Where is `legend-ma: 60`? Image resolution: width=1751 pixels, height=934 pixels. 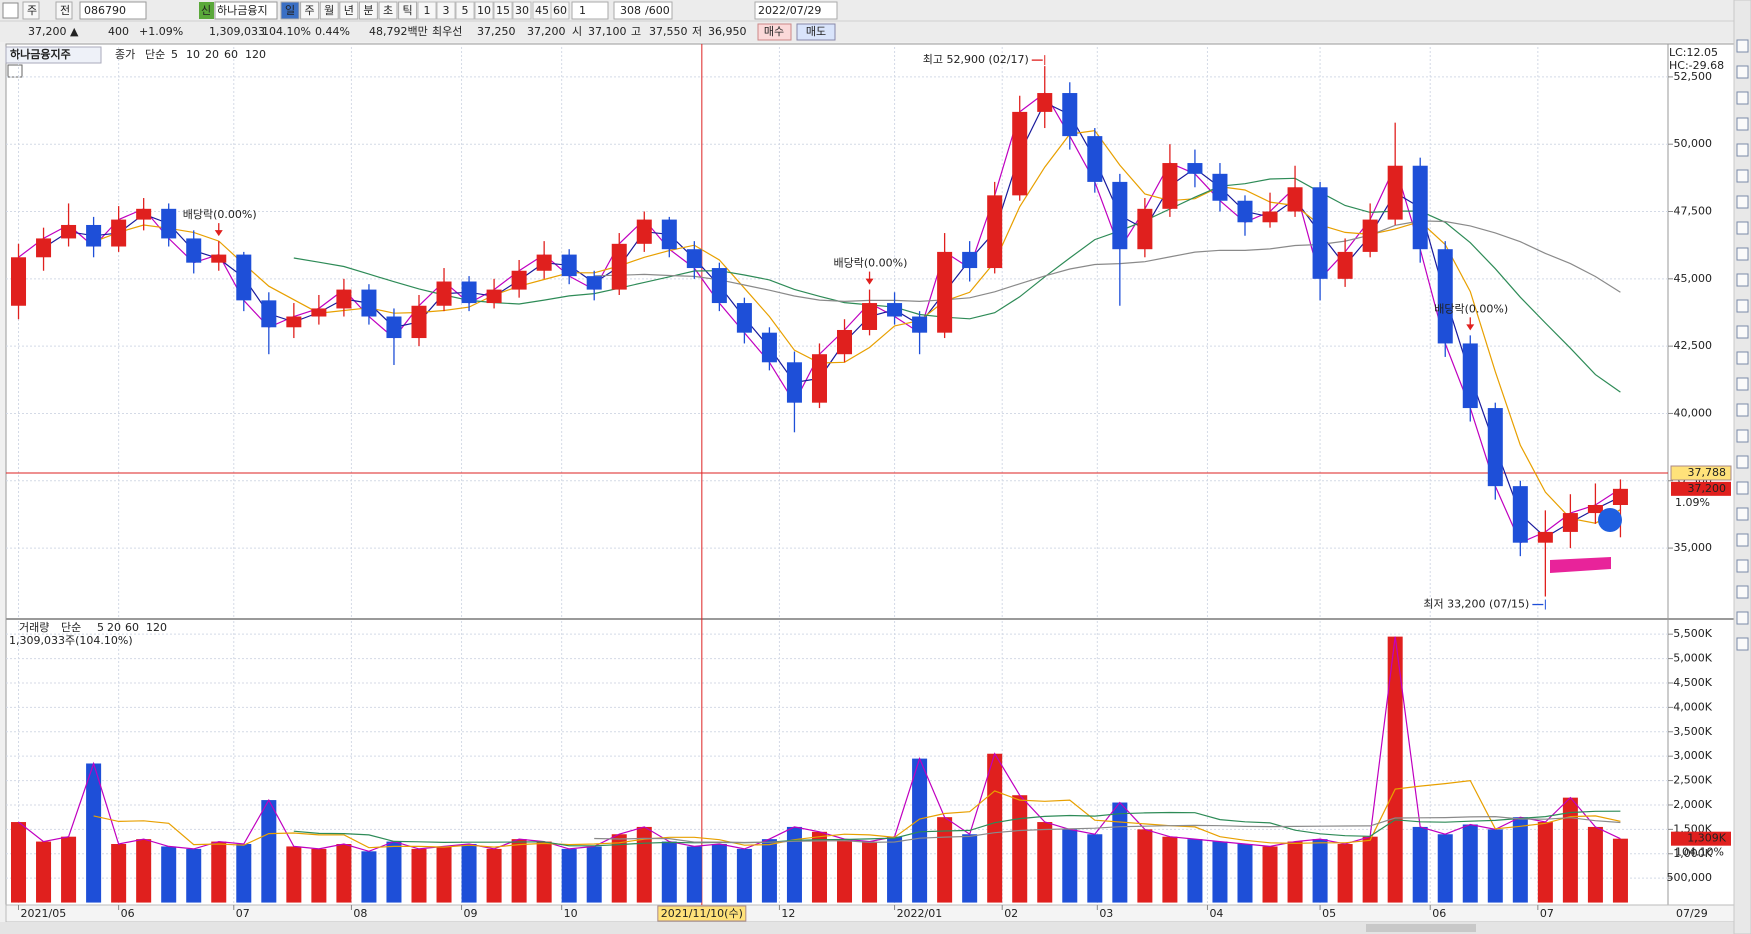 legend-ma: 60 is located at coordinates (231, 54).